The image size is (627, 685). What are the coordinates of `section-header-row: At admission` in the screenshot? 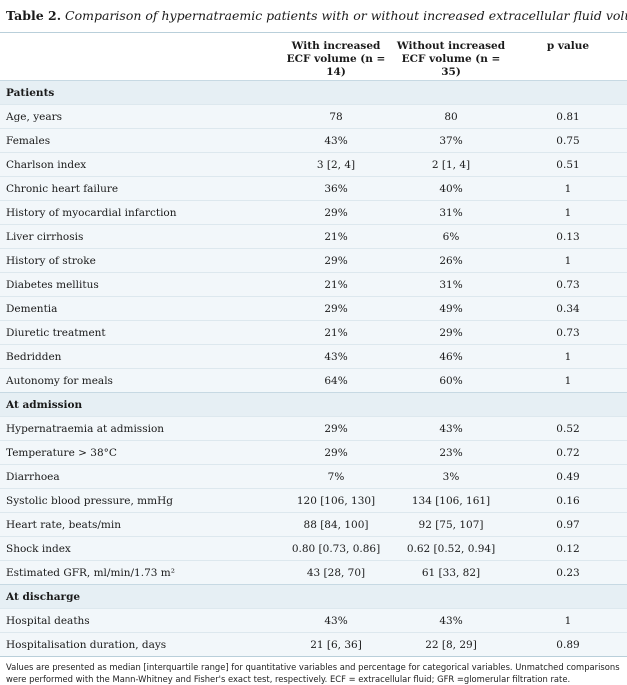 It's located at (313, 404).